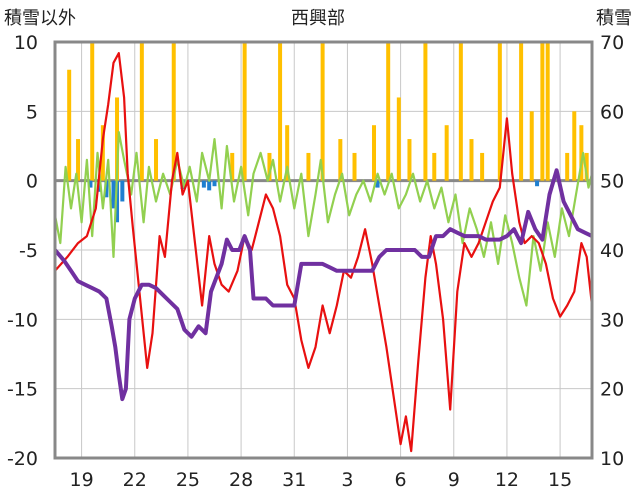  What do you see at coordinates (22, 459) in the screenshot?
I see `left-tick-label: -20` at bounding box center [22, 459].